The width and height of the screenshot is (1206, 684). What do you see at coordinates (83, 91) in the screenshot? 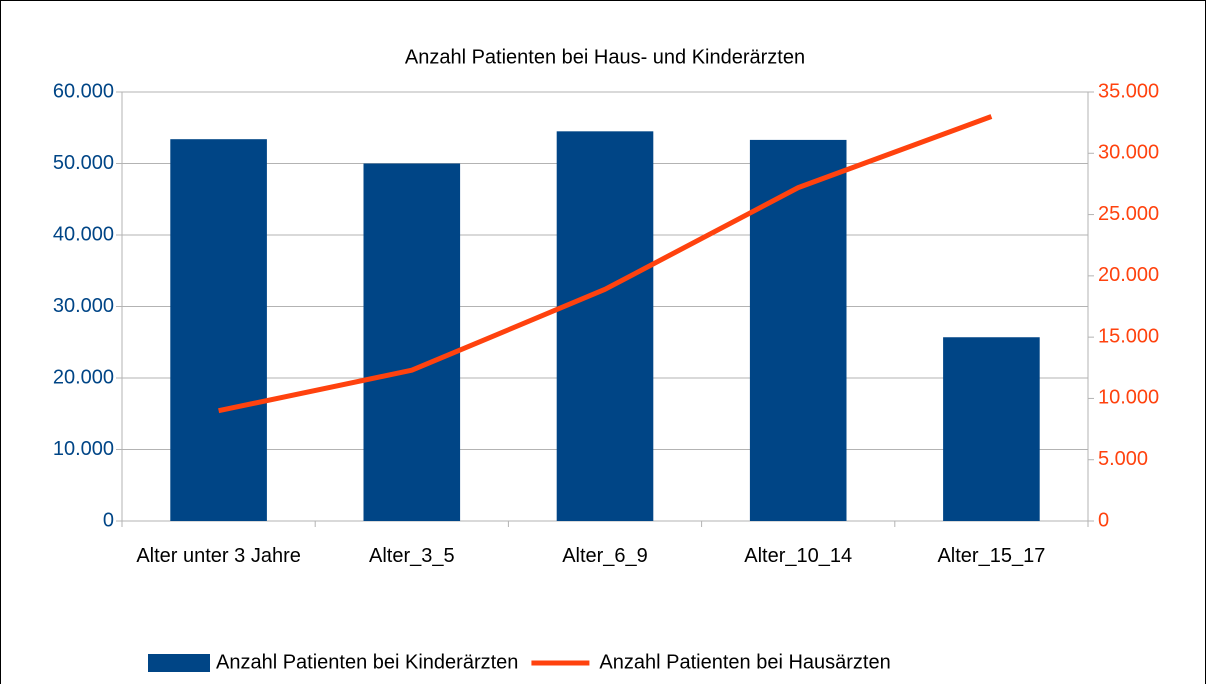
I see `y-tick-label: 60.000` at bounding box center [83, 91].